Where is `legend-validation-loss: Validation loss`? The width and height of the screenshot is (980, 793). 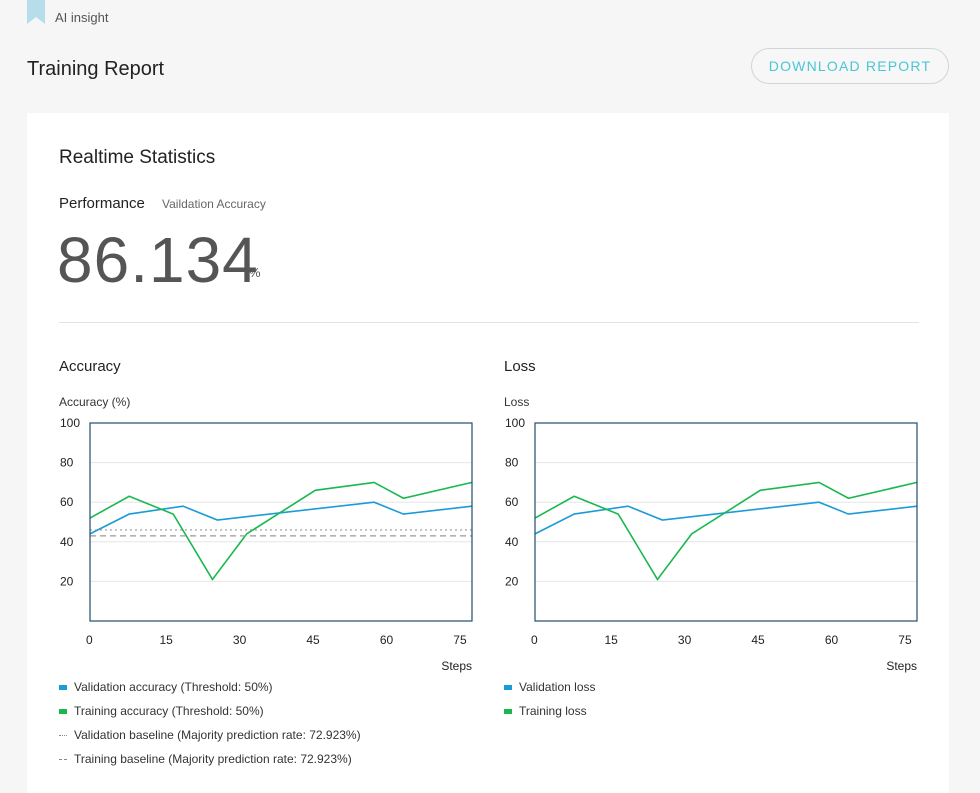
legend-validation-loss: Validation loss is located at coordinates (550, 687).